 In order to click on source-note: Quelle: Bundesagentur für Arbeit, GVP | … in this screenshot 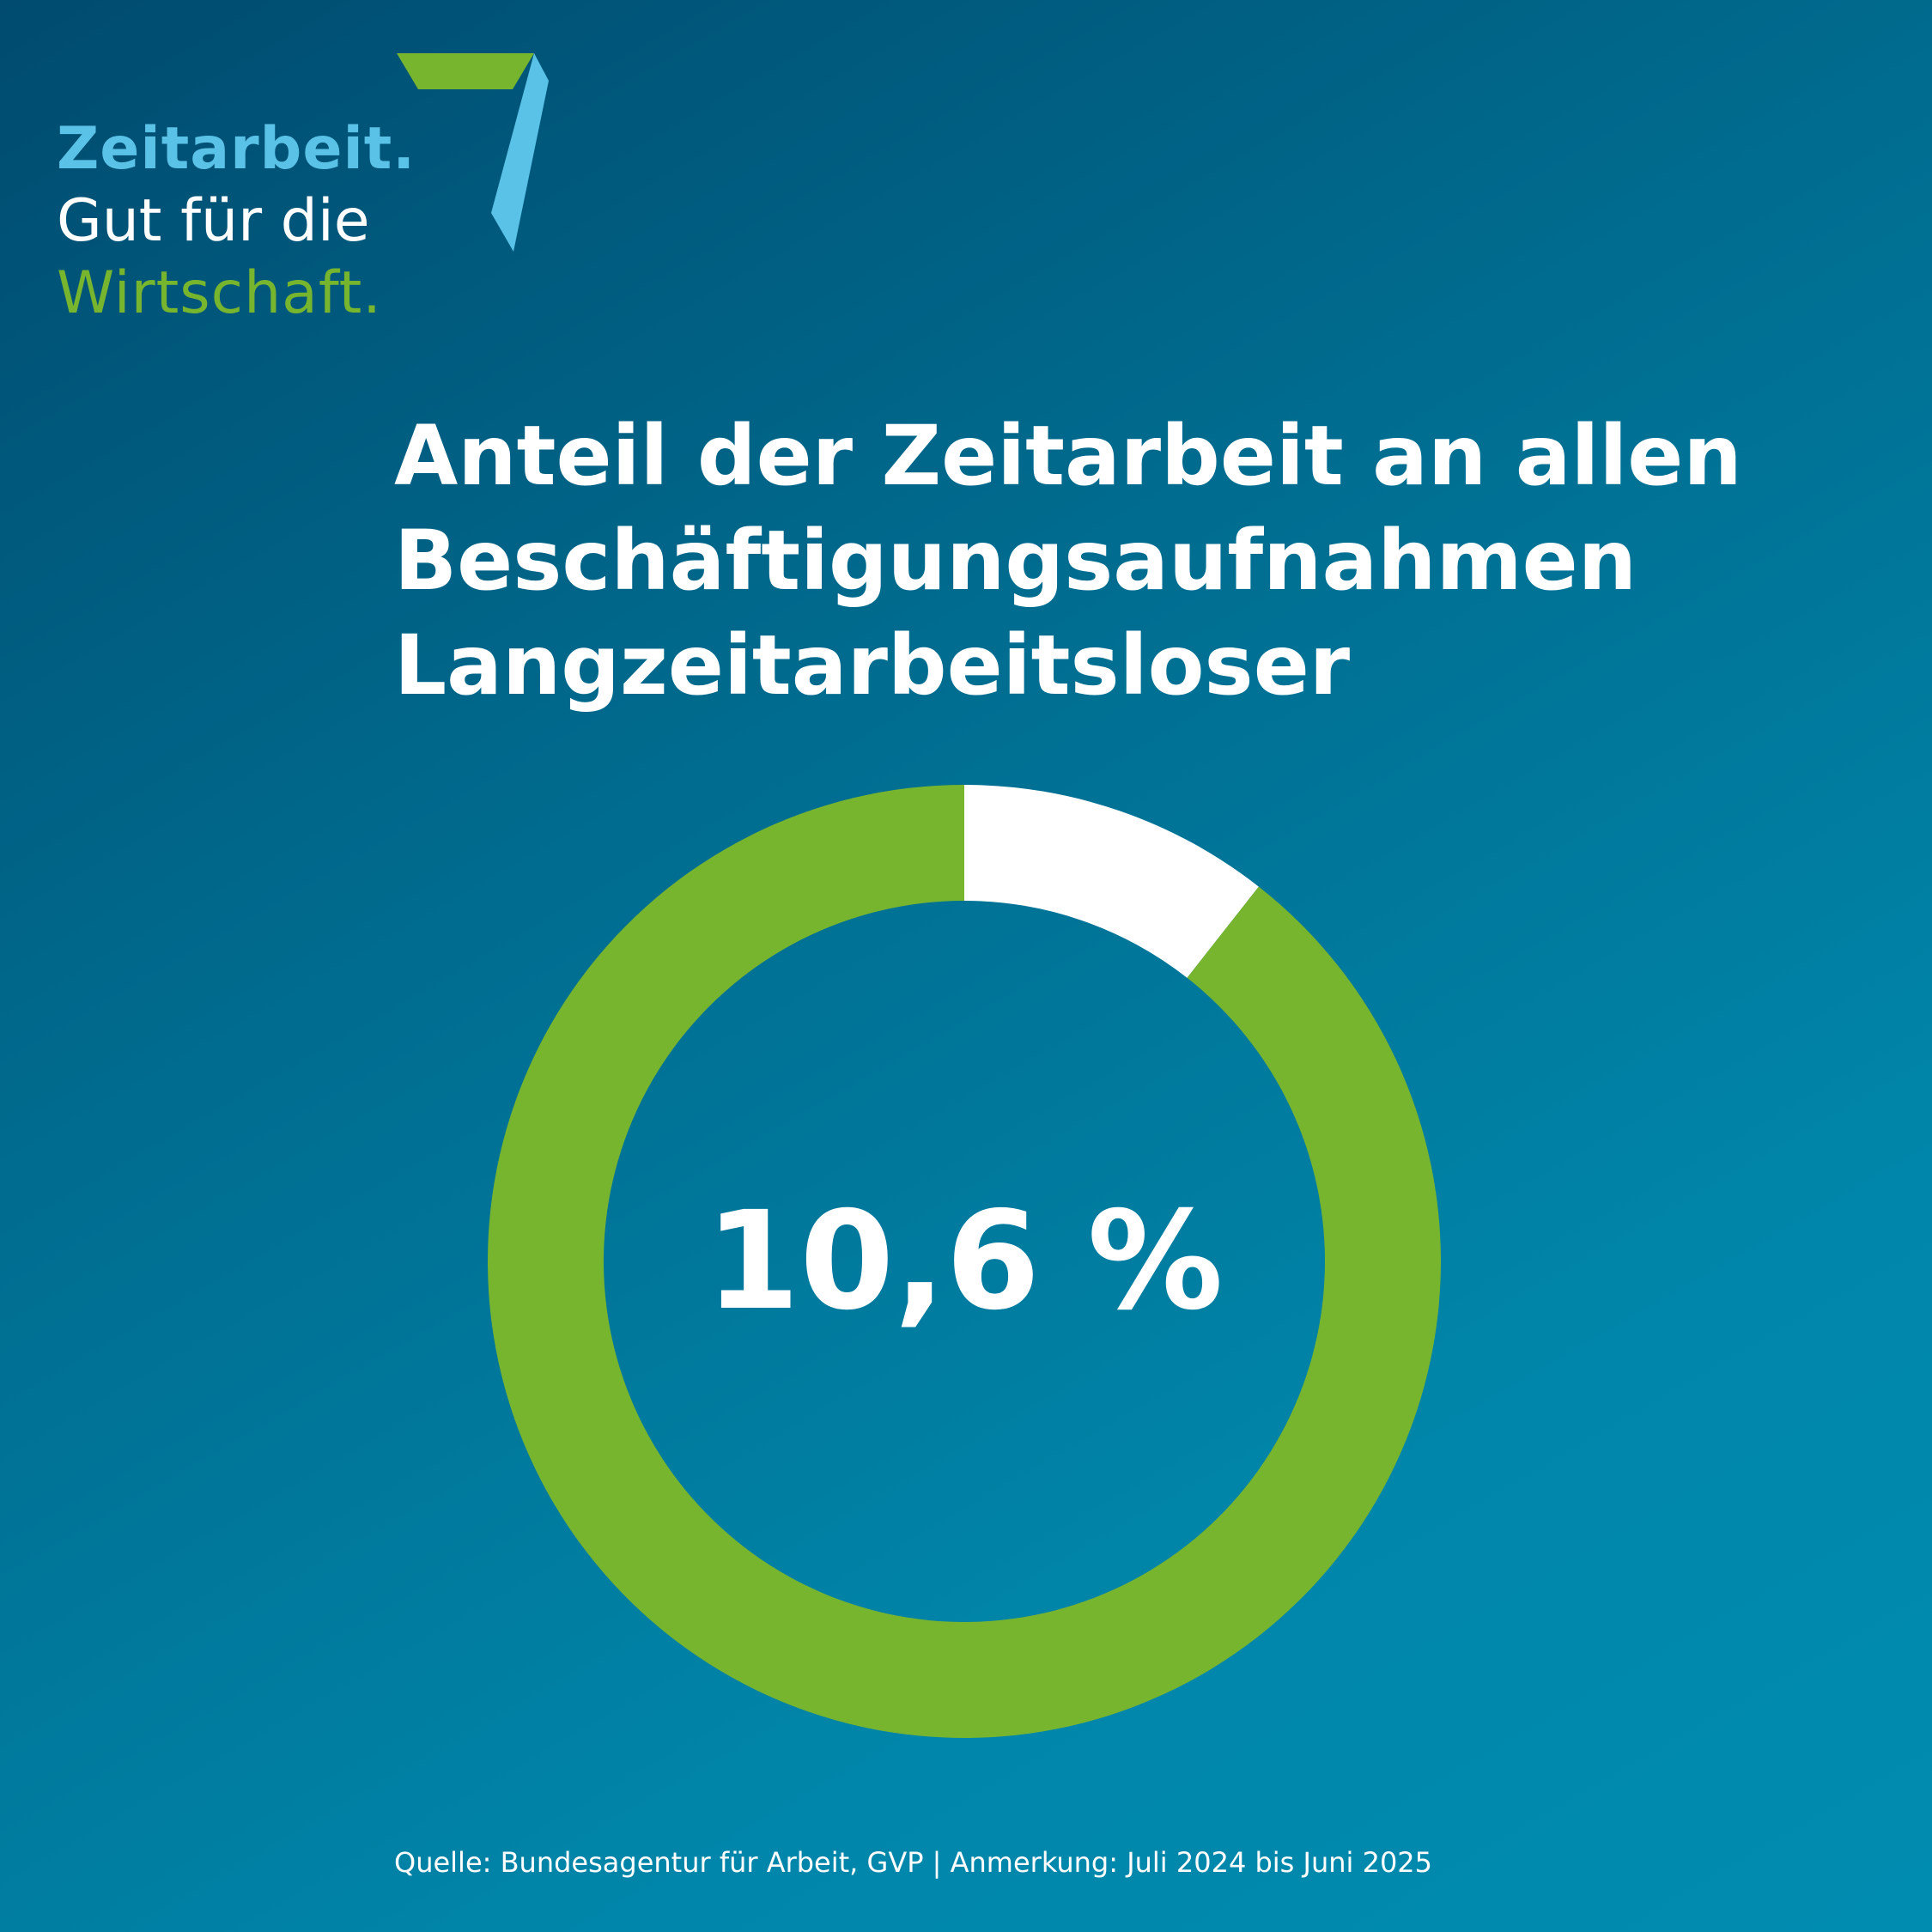, I will do `click(914, 1863)`.